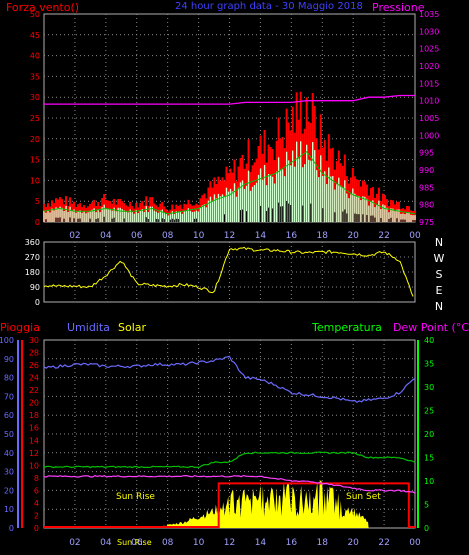 The height and width of the screenshot is (555, 469). What do you see at coordinates (426, 153) in the screenshot?
I see `pressure-axis-tick: 995` at bounding box center [426, 153].